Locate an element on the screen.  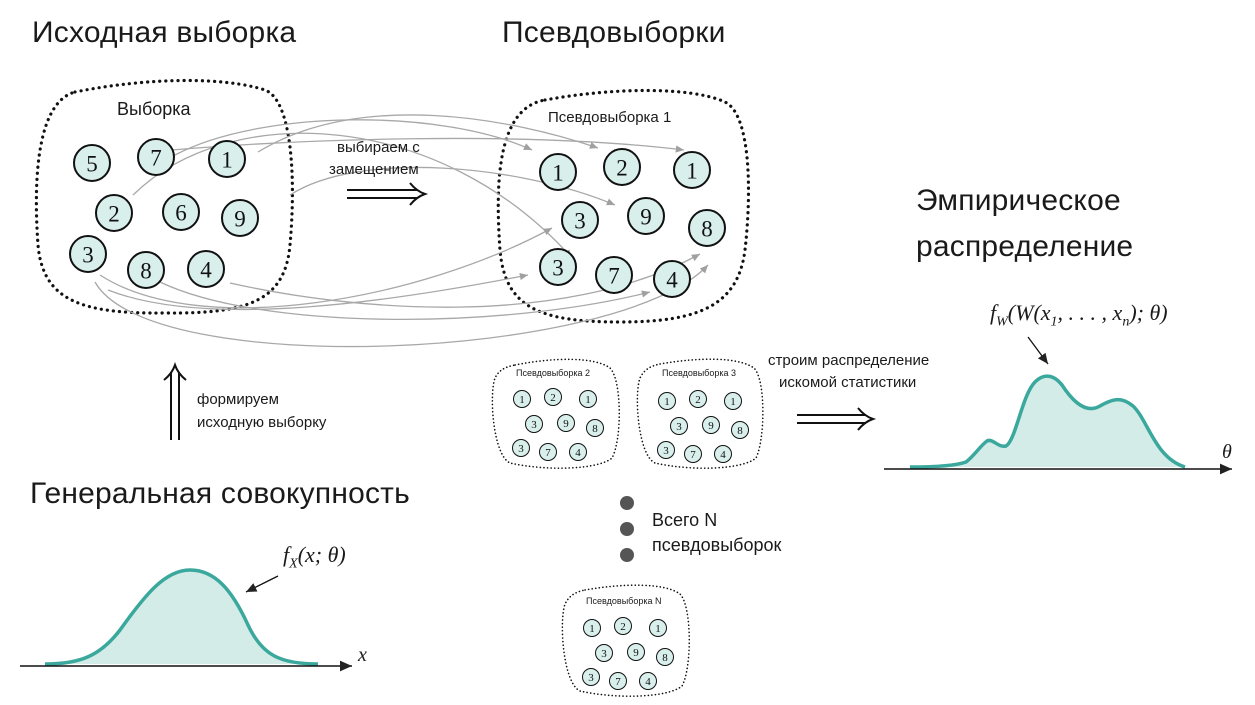
pseudo2-ball-label-3: 1 is located at coordinates (588, 400).